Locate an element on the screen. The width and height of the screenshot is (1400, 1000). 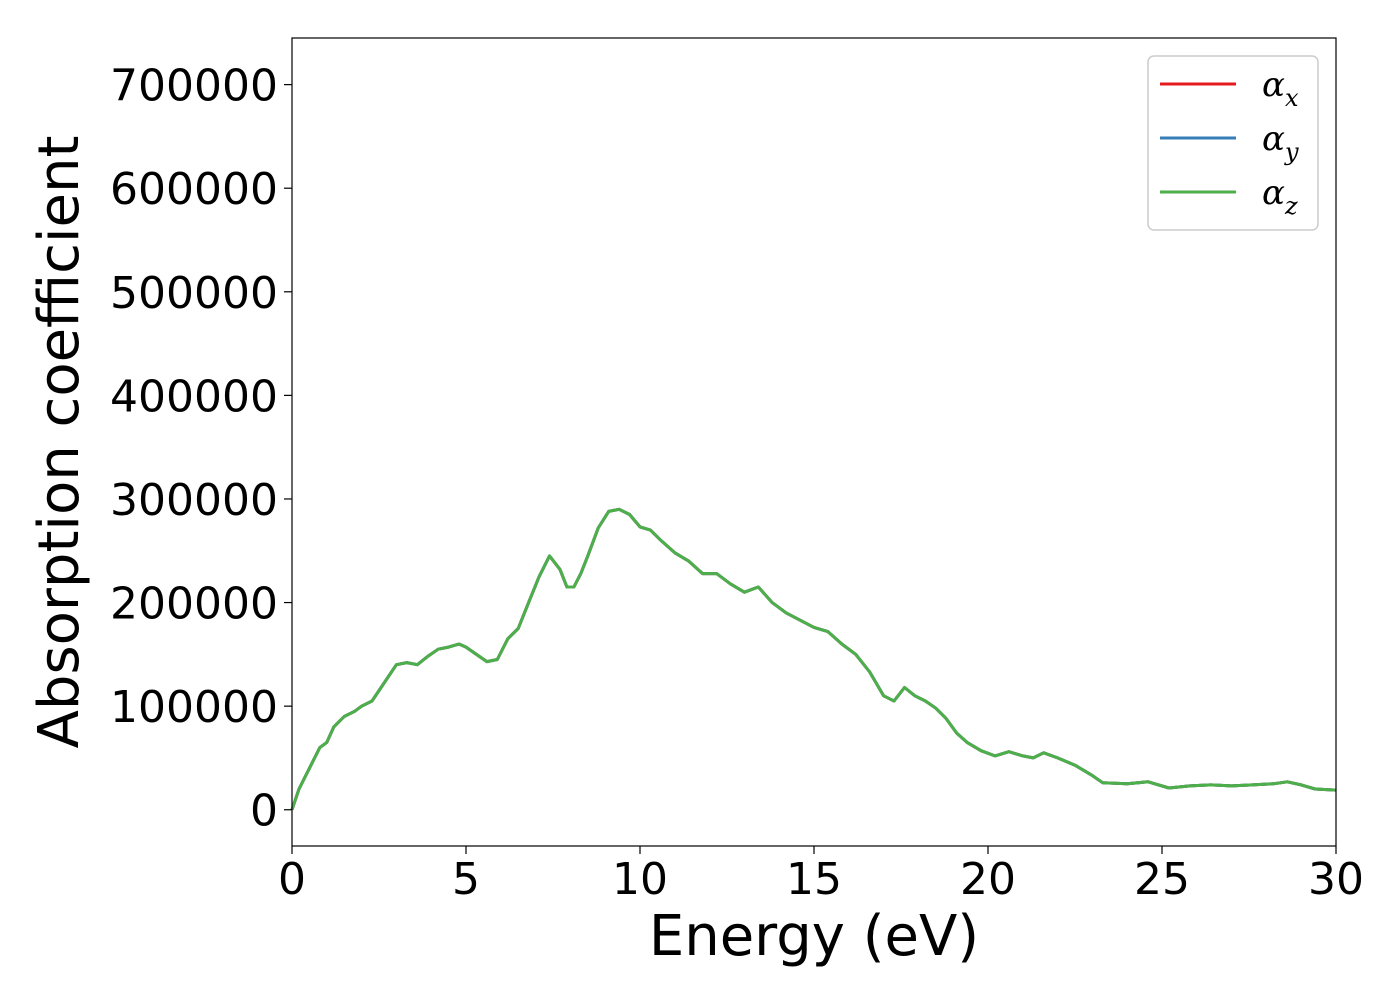
x-axis-label: Energy (eV) is located at coordinates (814, 936).